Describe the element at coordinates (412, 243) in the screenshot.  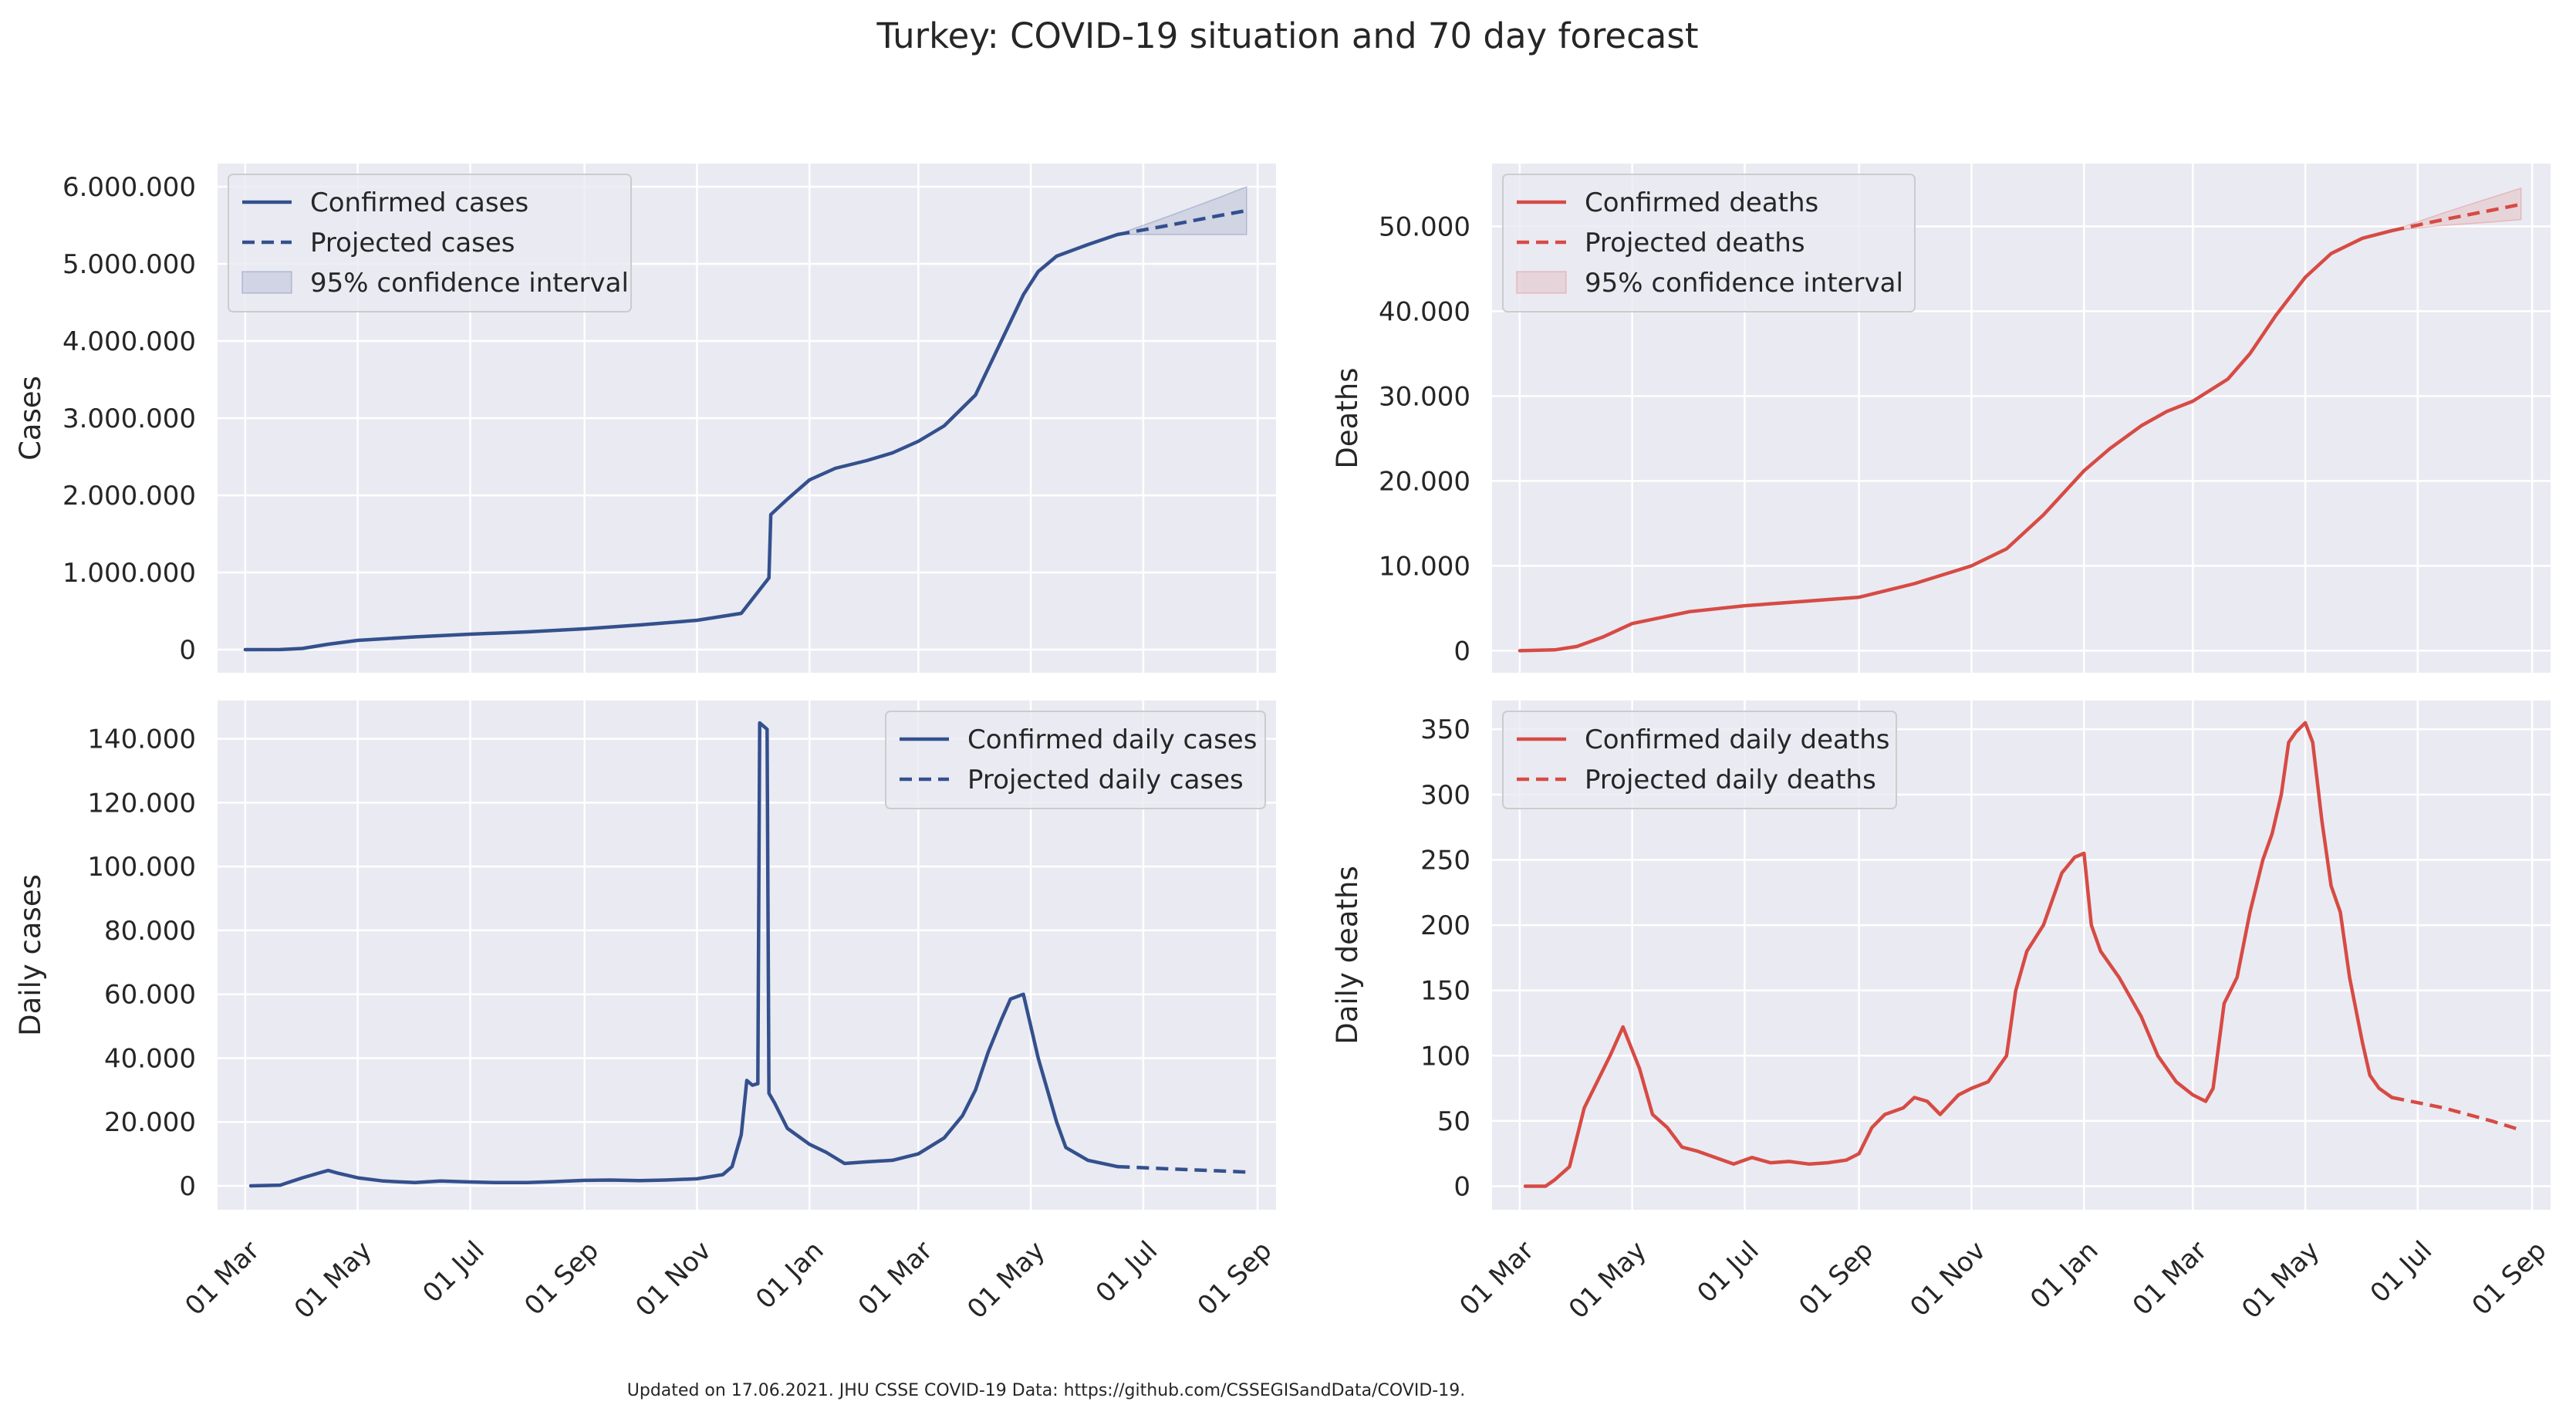
I see `legend-label: Projected cases` at that location.